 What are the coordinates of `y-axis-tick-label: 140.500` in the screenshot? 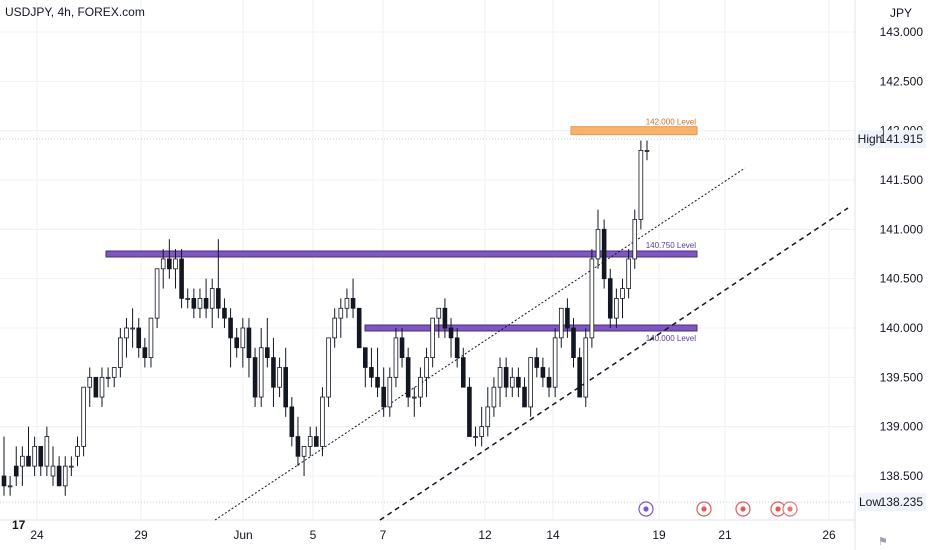 It's located at (902, 279).